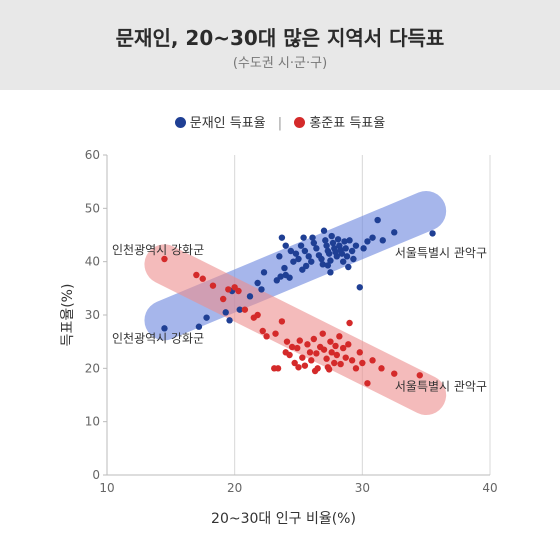  I want to click on annotation-label: 서울특별시 관악구, so click(441, 253).